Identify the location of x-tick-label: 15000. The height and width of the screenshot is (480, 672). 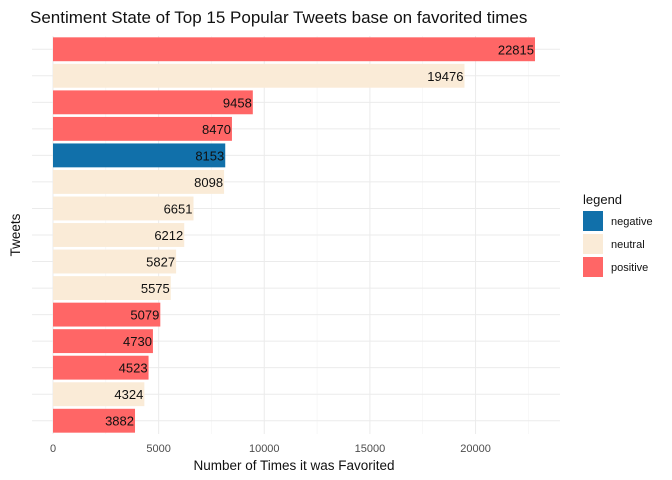
(370, 449).